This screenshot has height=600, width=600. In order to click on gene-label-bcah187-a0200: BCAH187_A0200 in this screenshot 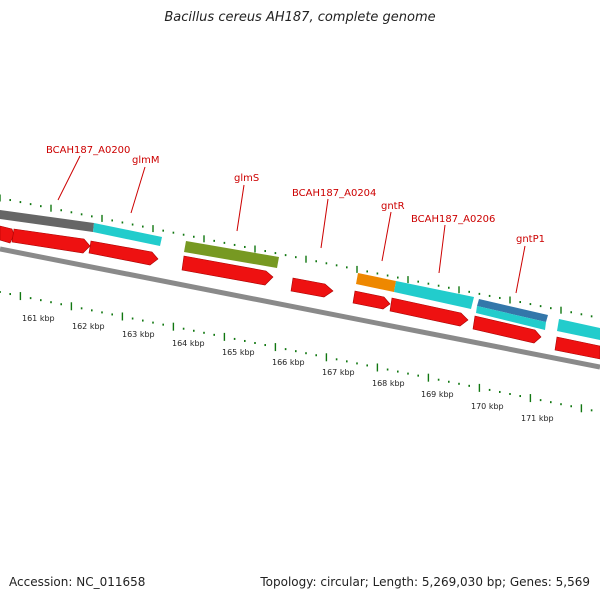, I will do `click(88, 173)`.